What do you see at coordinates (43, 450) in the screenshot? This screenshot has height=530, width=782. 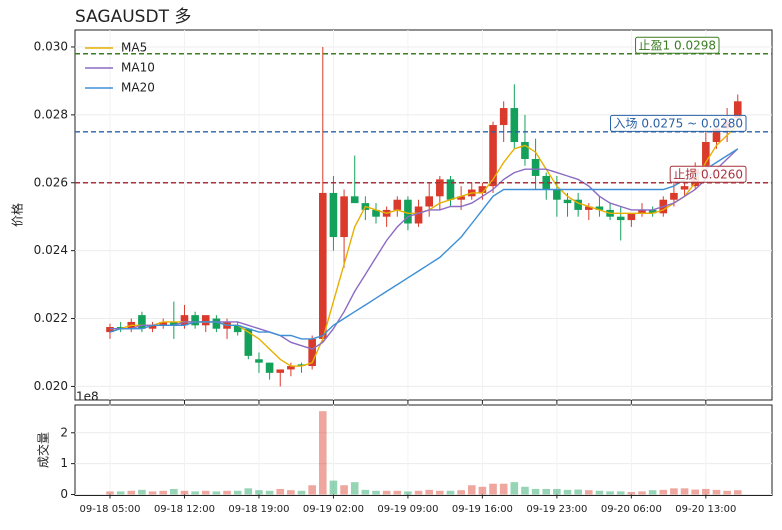 I see `volume-axis-label: 成交量` at bounding box center [43, 450].